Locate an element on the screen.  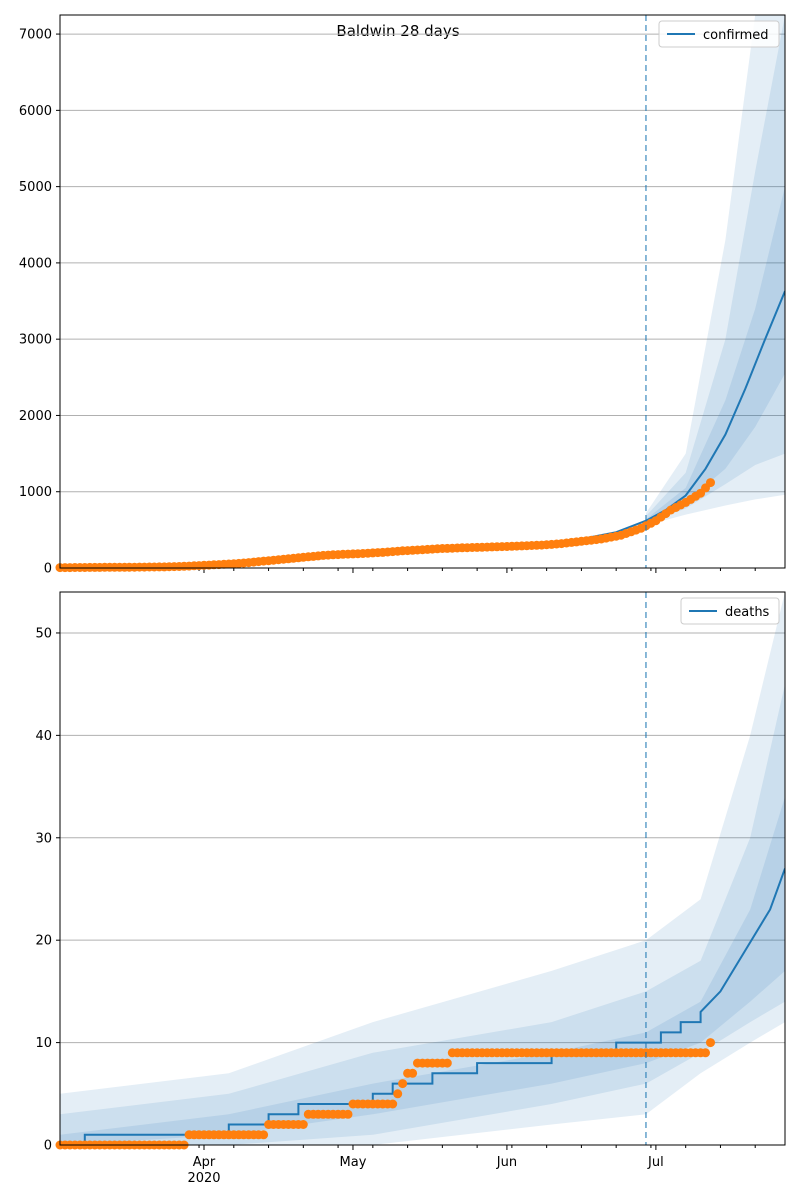
legend-label: confirmed is located at coordinates (736, 35).